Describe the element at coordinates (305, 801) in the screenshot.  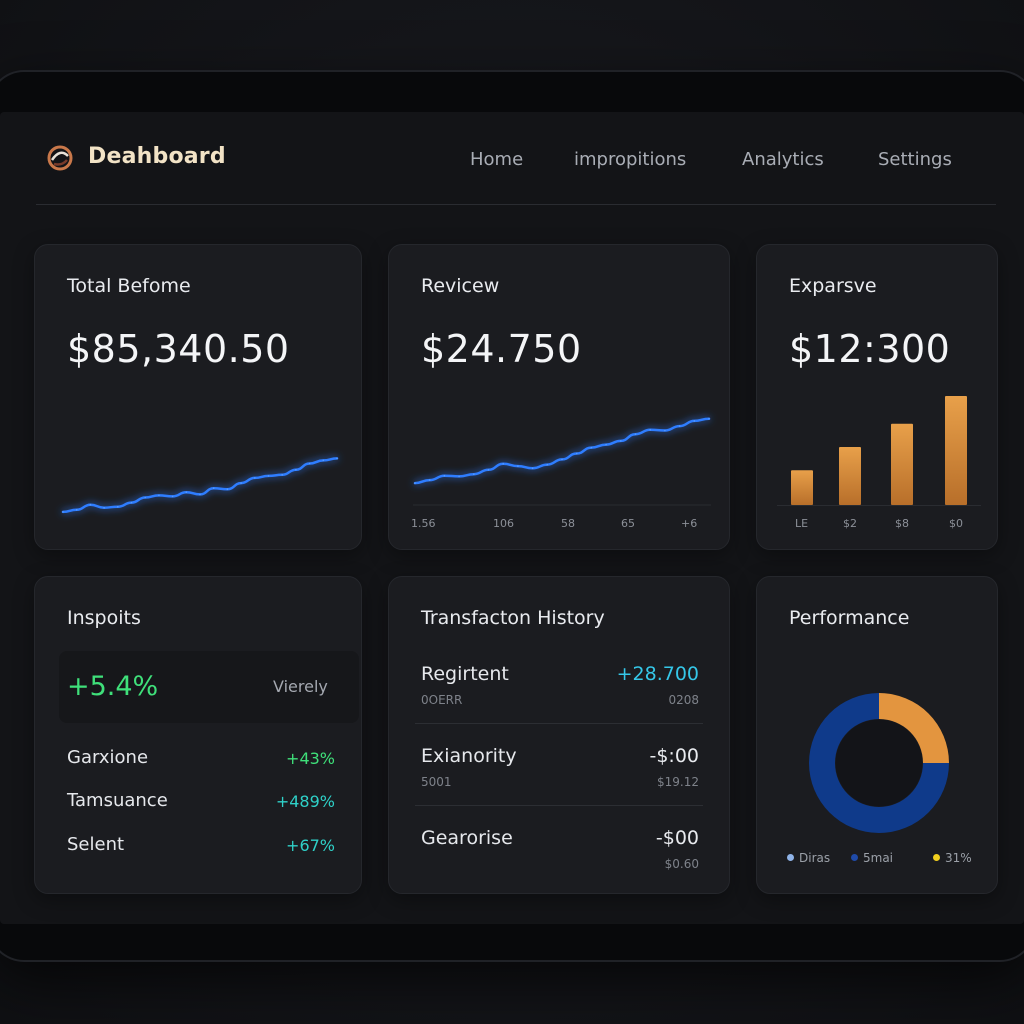
I see `insight-item-value: +489%` at that location.